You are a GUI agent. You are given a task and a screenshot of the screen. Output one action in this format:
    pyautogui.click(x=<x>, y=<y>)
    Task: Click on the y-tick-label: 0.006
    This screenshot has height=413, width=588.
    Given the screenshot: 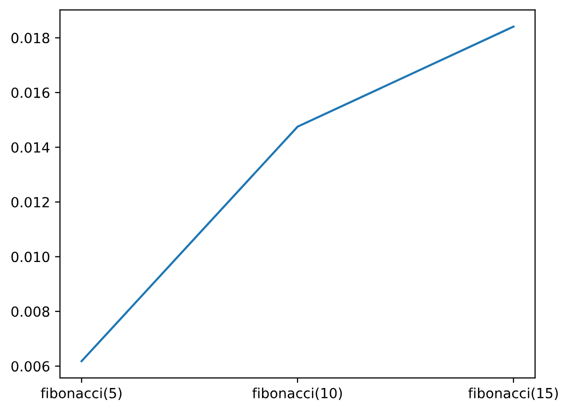 What is the action you would take?
    pyautogui.click(x=30, y=366)
    